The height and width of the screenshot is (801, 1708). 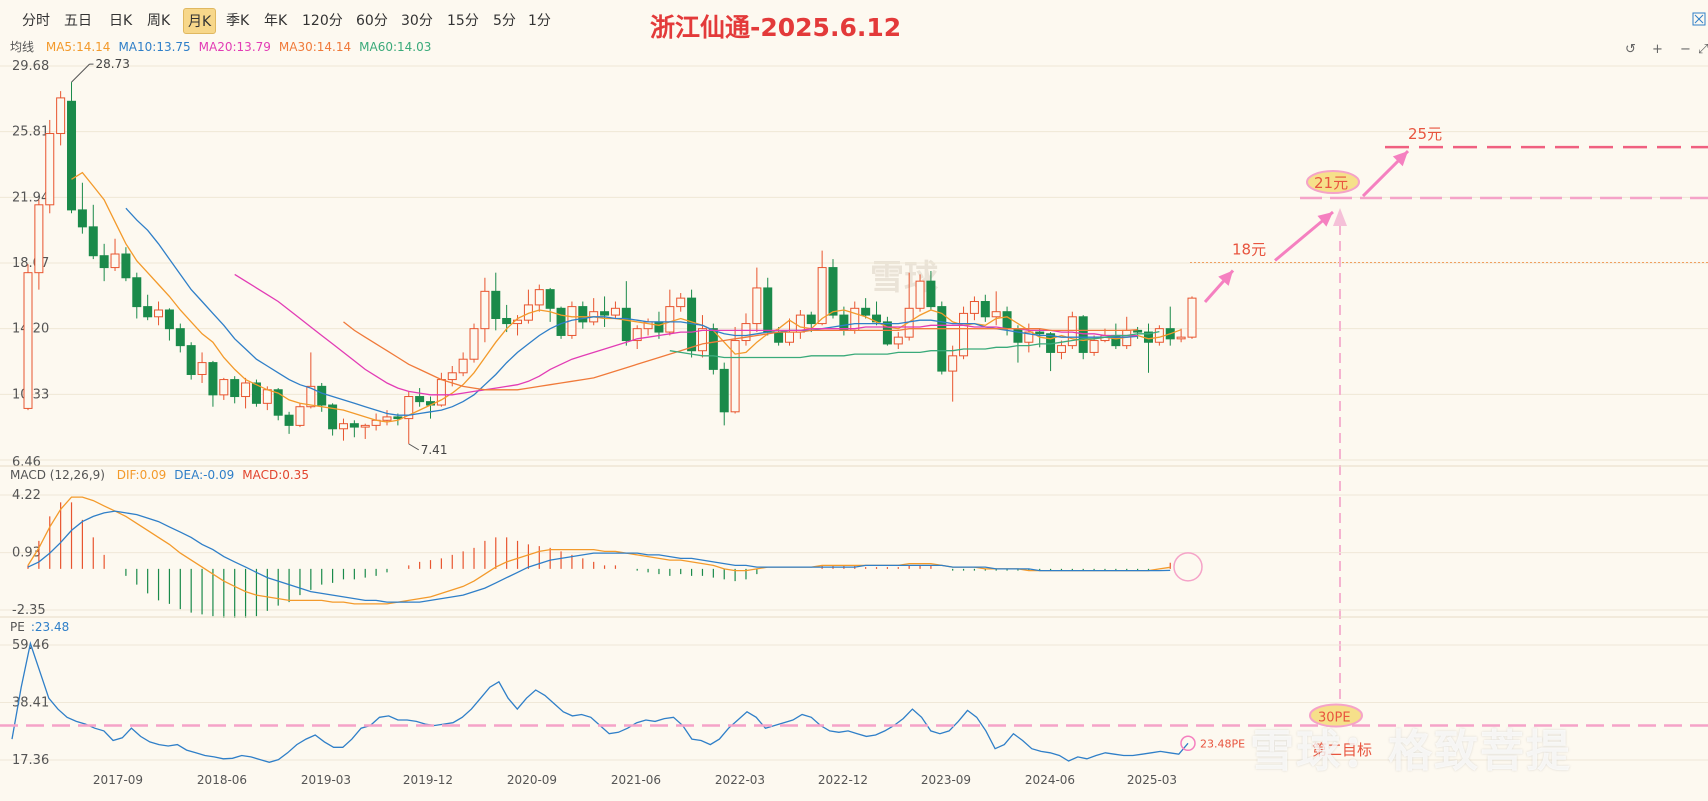 What do you see at coordinates (159, 21) in the screenshot?
I see `tab-周K: 周K` at bounding box center [159, 21].